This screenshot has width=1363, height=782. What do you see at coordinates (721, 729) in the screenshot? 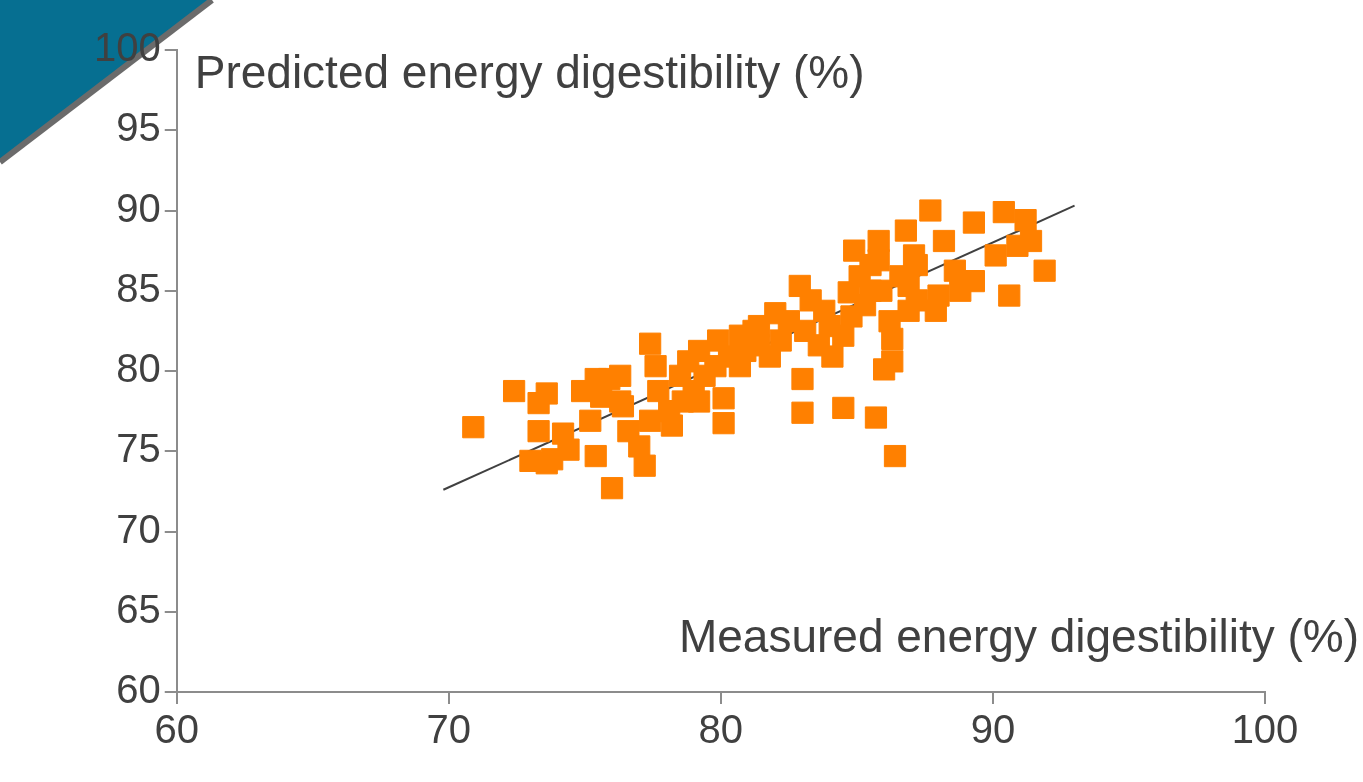
I see `x-tick-label: 80` at bounding box center [721, 729].